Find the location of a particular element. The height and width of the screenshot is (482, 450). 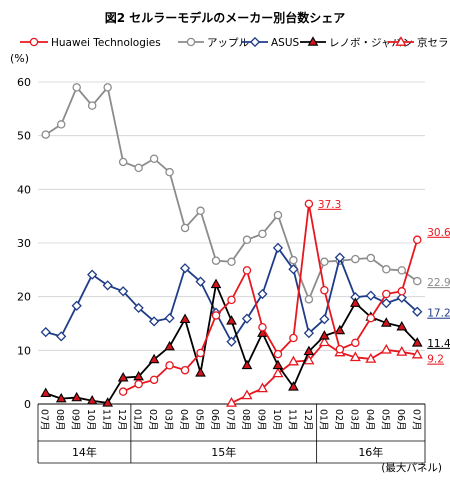

x-tick-label: 02月 is located at coordinates (338, 420).